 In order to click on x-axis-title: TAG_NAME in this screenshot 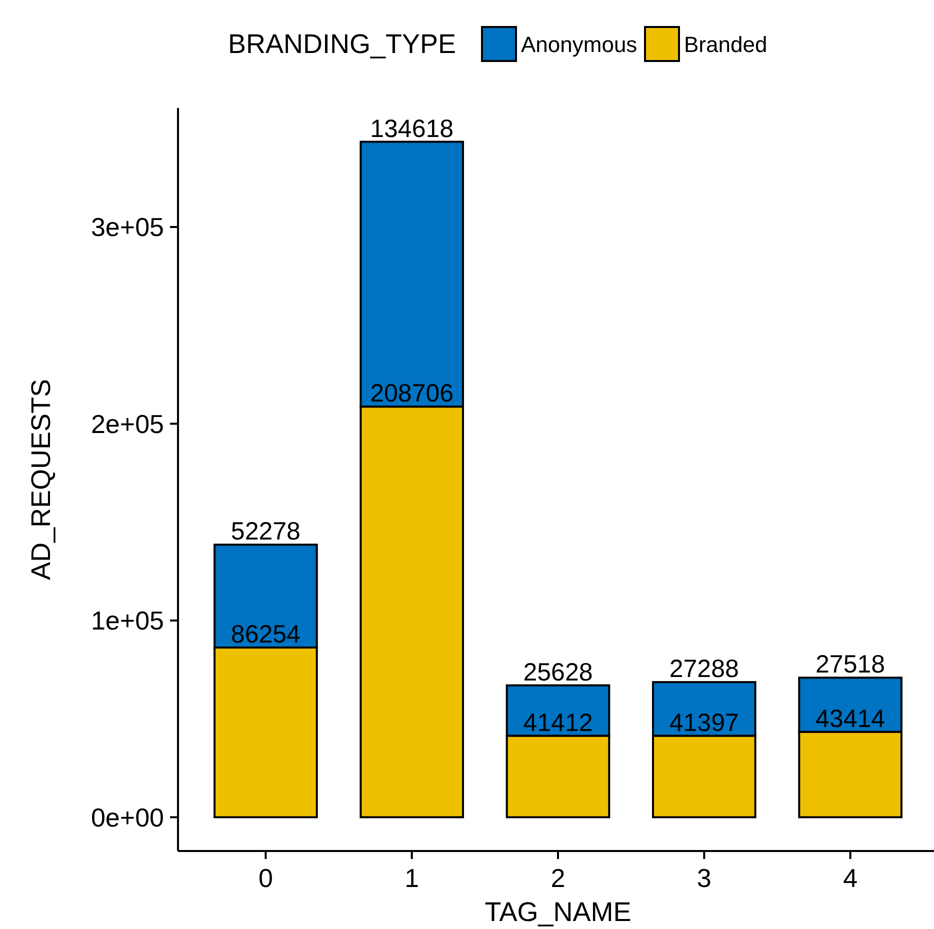, I will do `click(558, 912)`.